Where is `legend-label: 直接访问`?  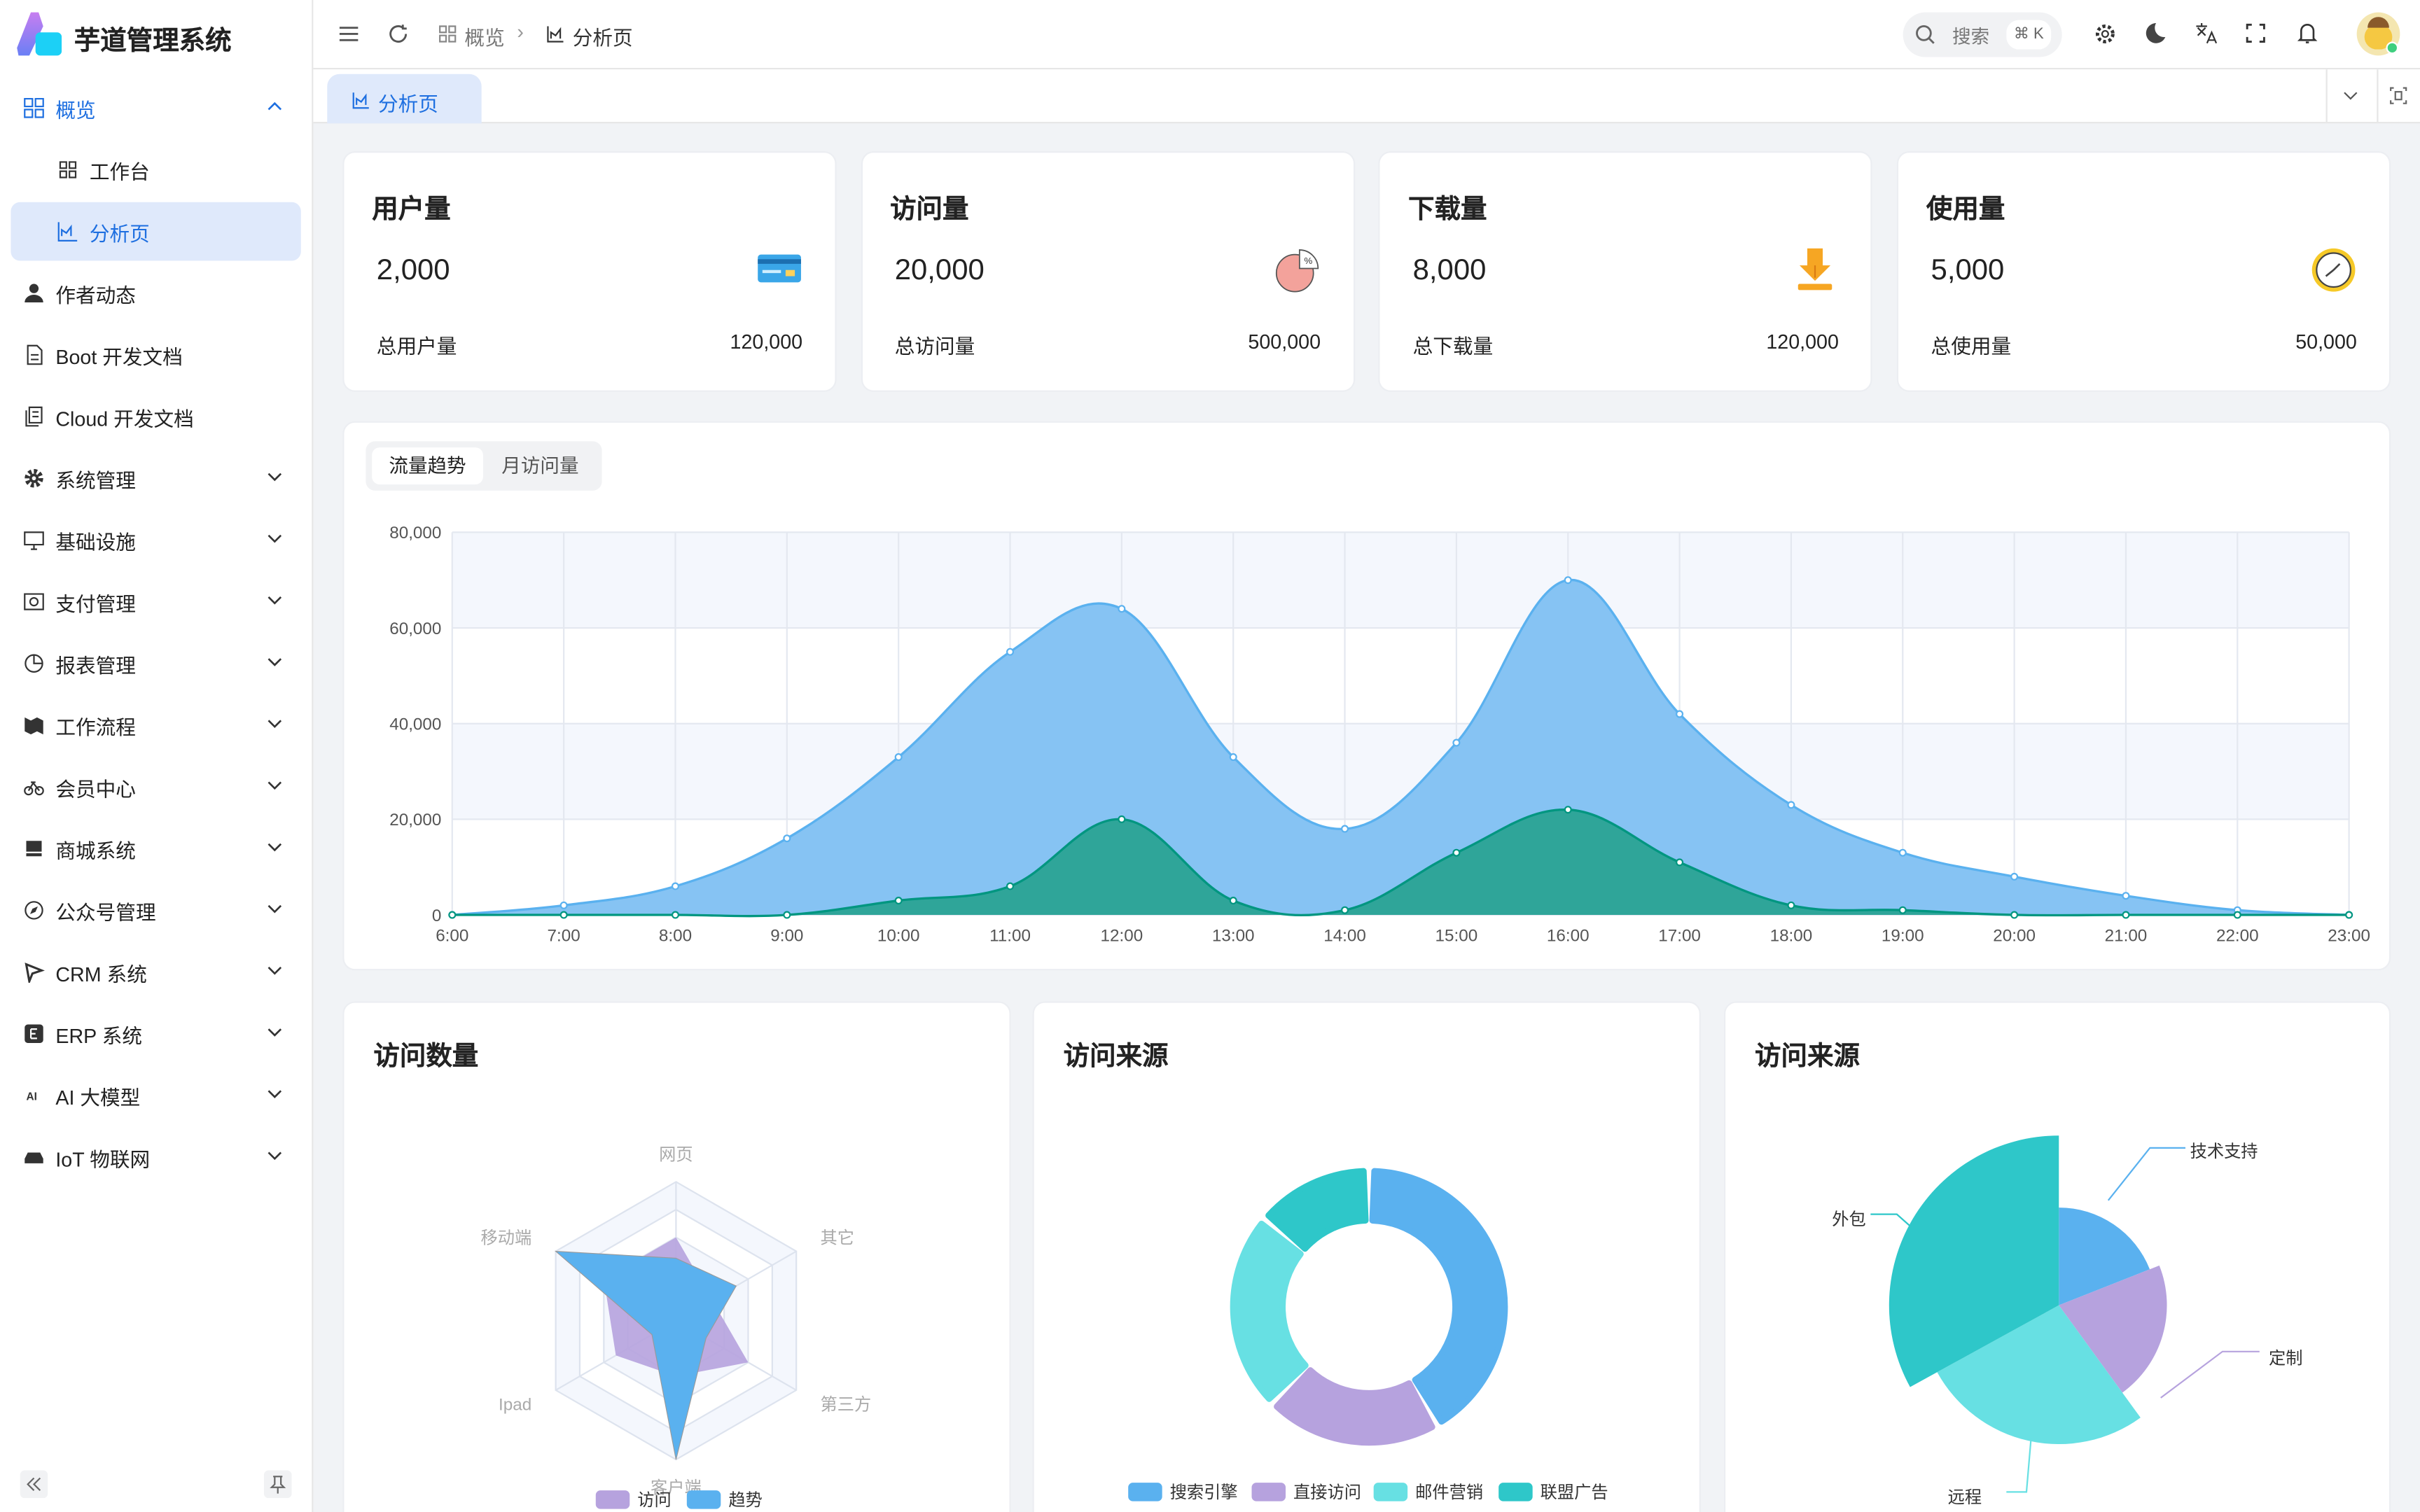 legend-label: 直接访问 is located at coordinates (1327, 1492).